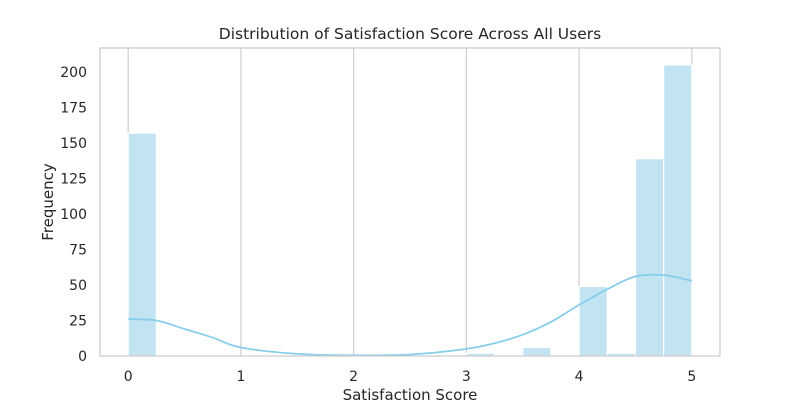  Describe the element at coordinates (579, 377) in the screenshot. I see `x-tick-label: 4` at that location.